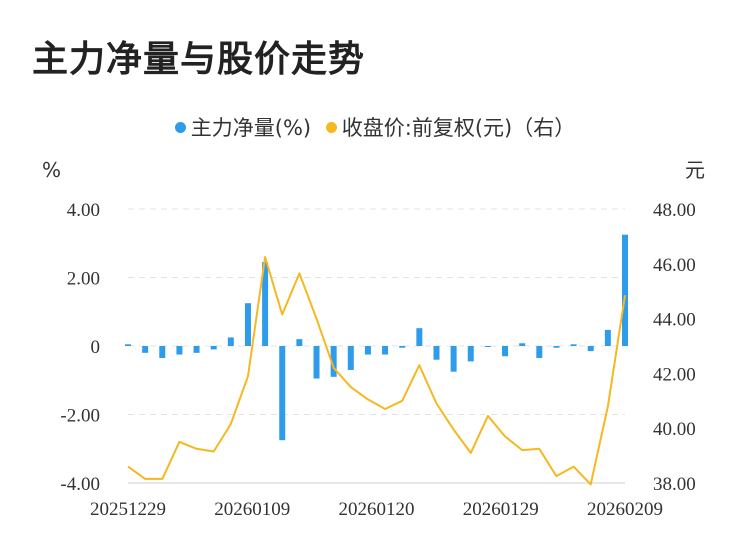  Describe the element at coordinates (83, 210) in the screenshot. I see `left-tick-label: 4.00` at that location.